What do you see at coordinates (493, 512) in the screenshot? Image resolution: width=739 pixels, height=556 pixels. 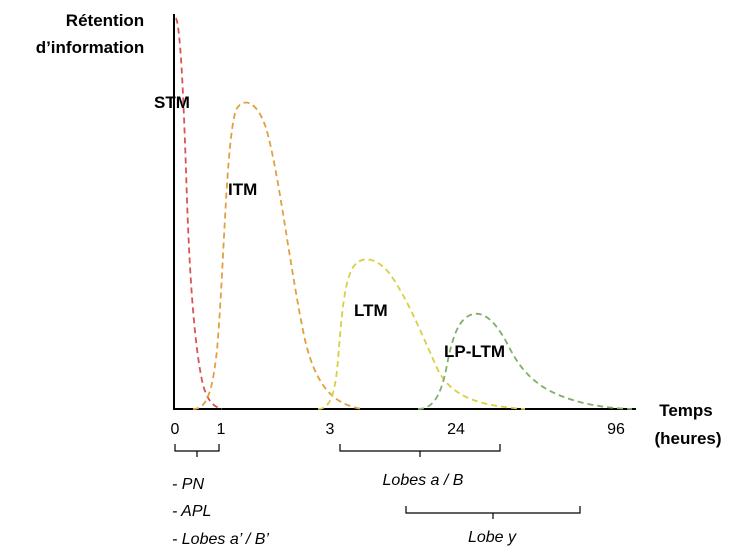 I see `bracket-group3` at bounding box center [493, 512].